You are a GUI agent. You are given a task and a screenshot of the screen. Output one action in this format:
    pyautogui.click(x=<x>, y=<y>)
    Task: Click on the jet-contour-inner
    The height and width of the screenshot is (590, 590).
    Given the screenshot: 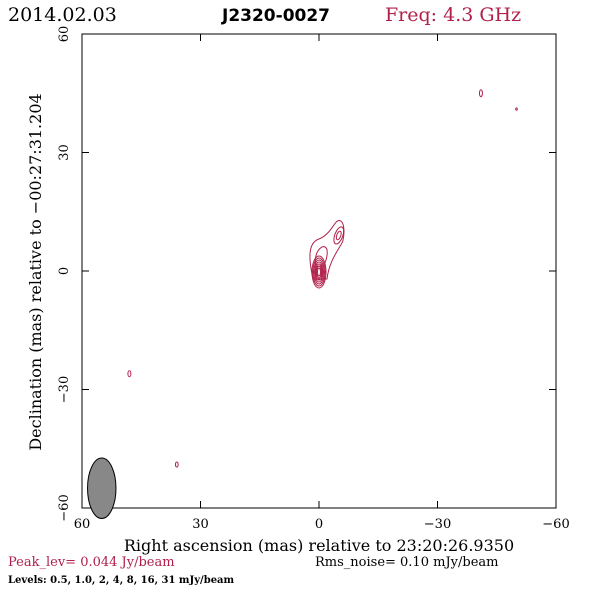 What is the action you would take?
    pyautogui.click(x=321, y=257)
    